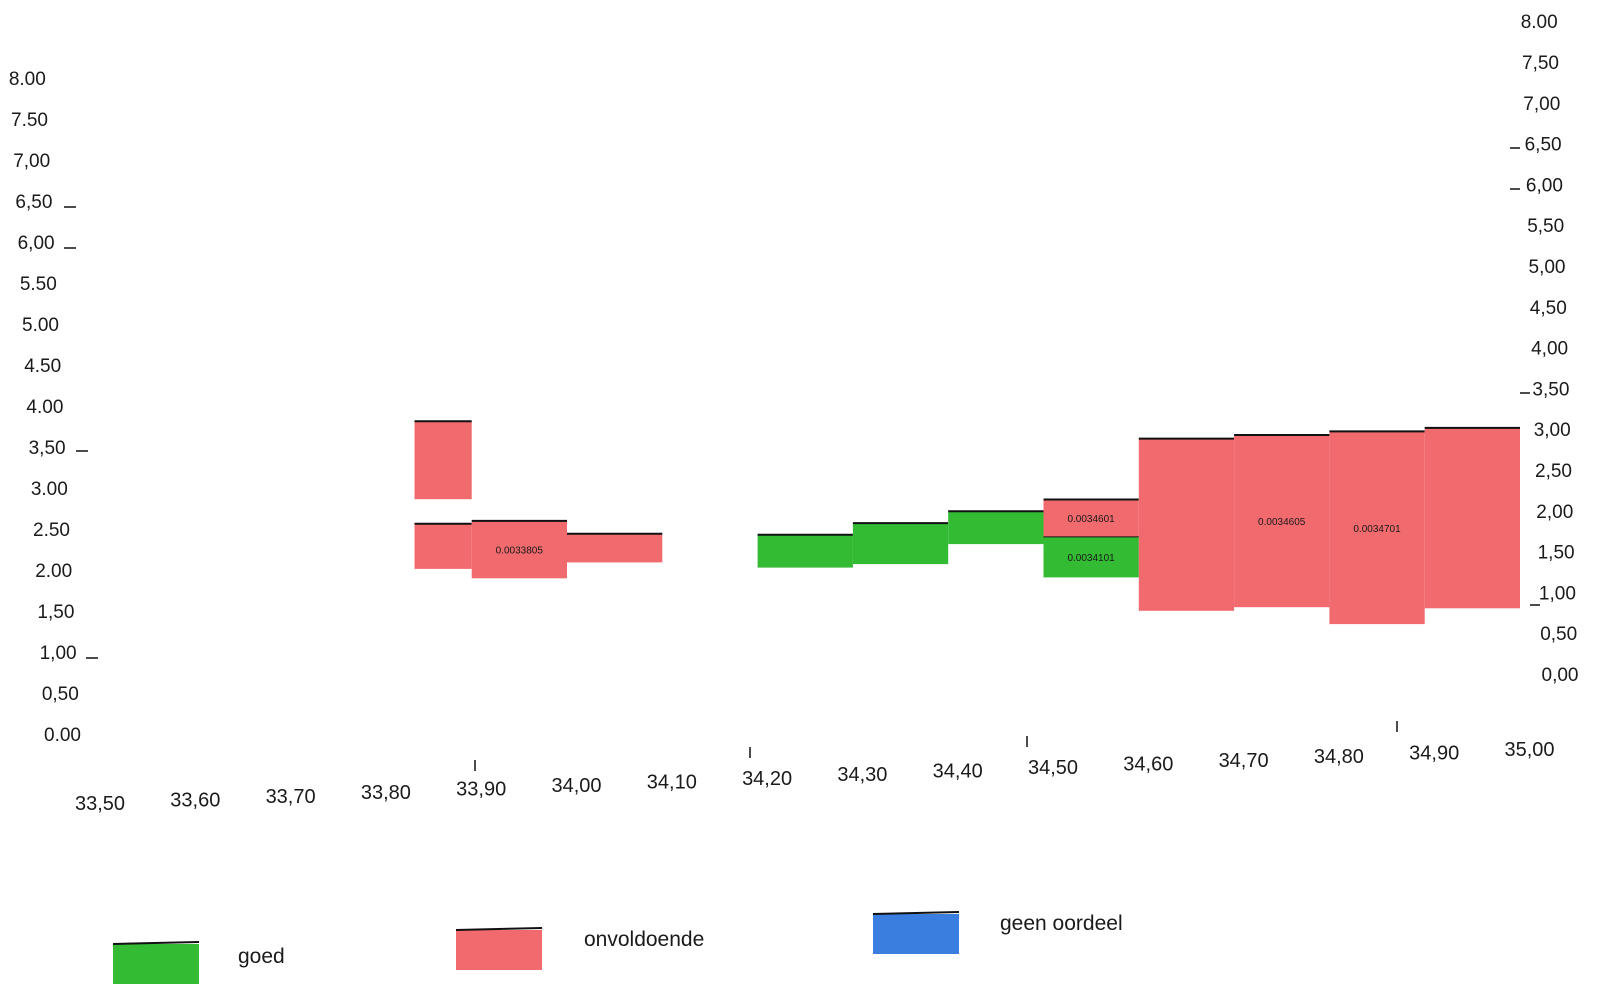  What do you see at coordinates (29, 120) in the screenshot?
I see `y-tick-label-left: 7.50` at bounding box center [29, 120].